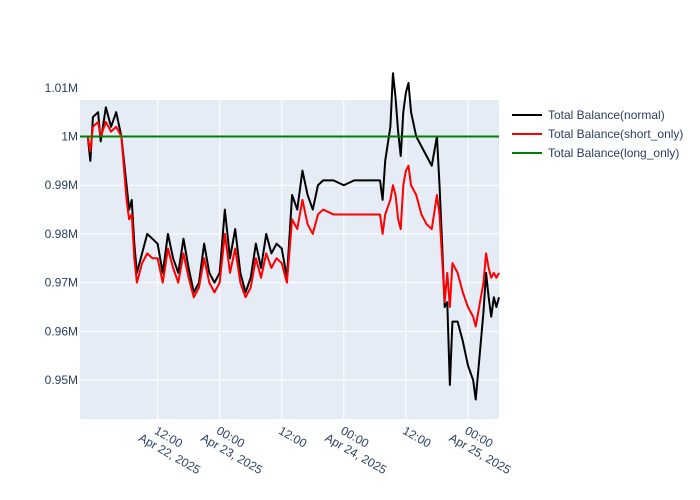  Describe the element at coordinates (69, 137) in the screenshot. I see `y-tick-label: 1M` at that location.